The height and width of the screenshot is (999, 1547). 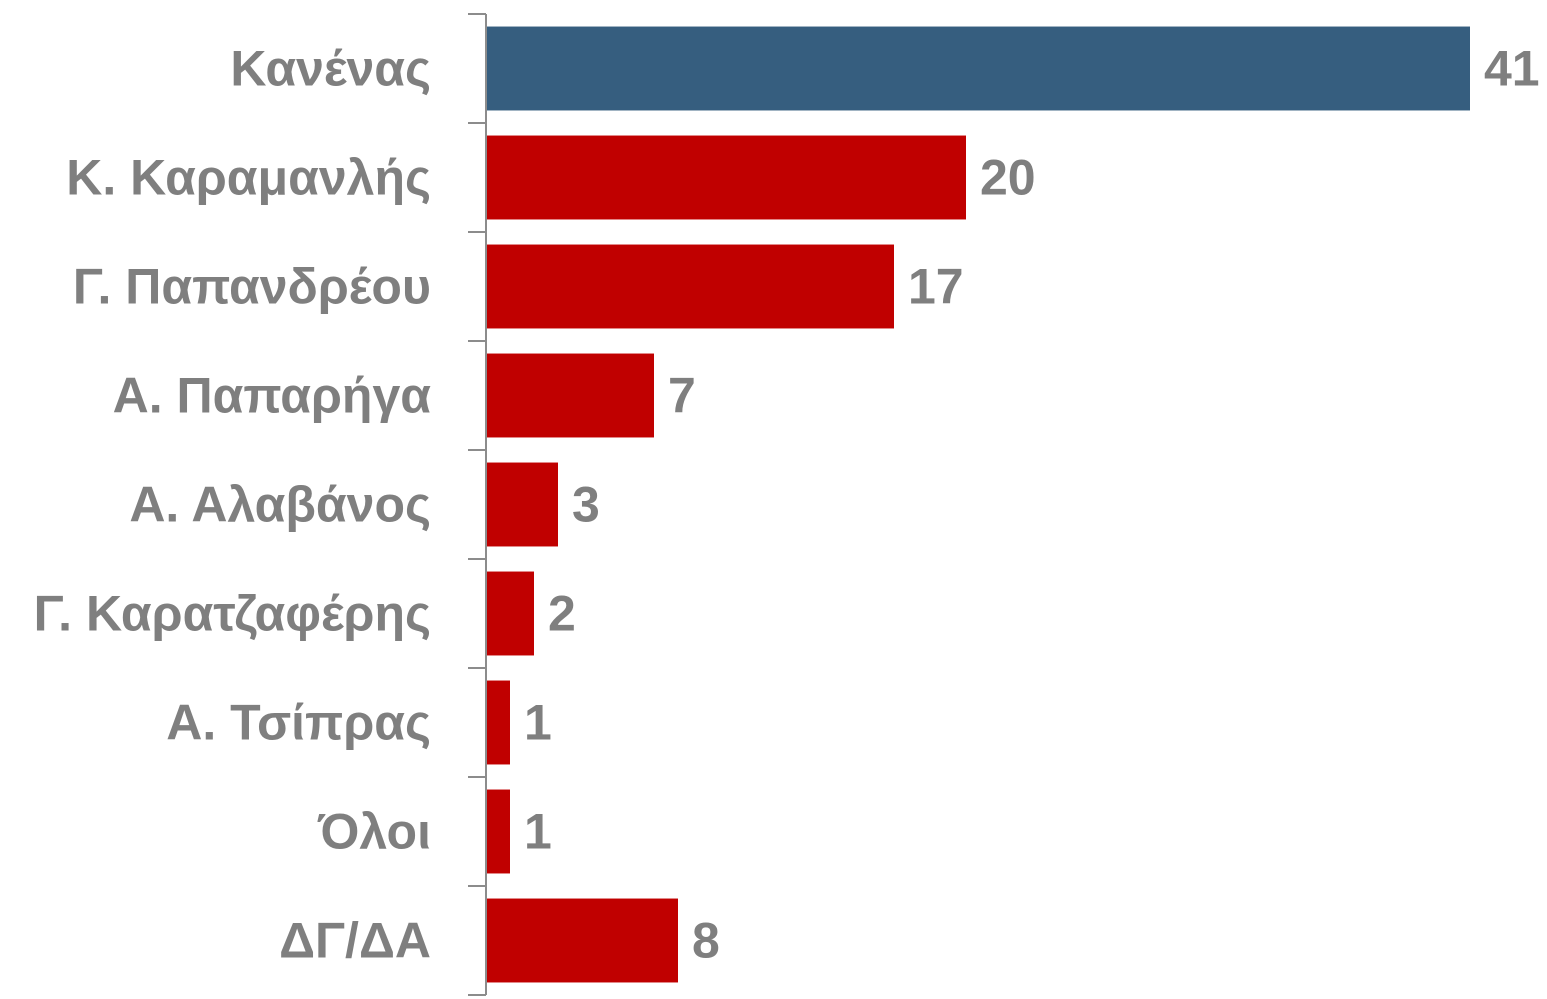 I want to click on value-label: 17, so click(x=936, y=287).